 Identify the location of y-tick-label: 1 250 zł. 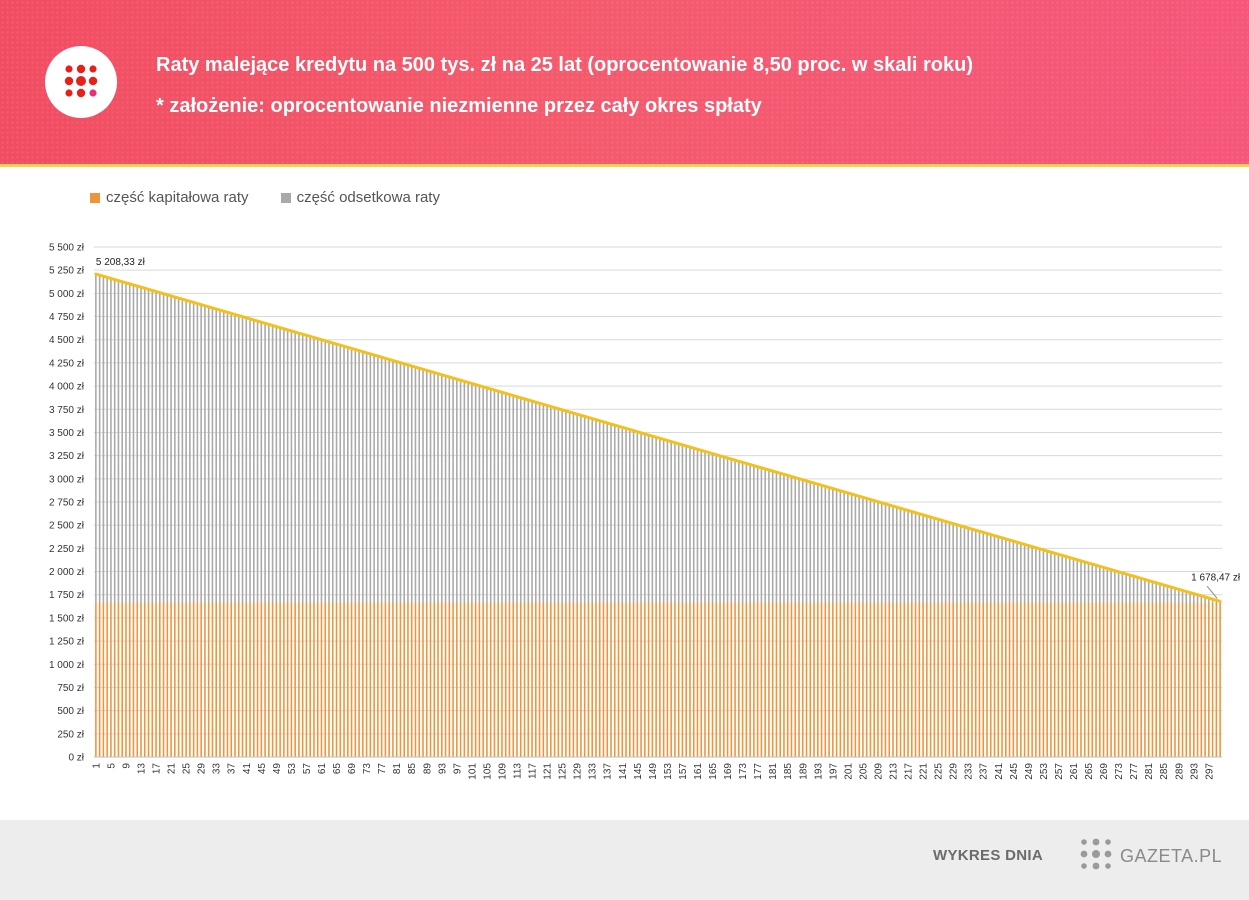
(67, 642).